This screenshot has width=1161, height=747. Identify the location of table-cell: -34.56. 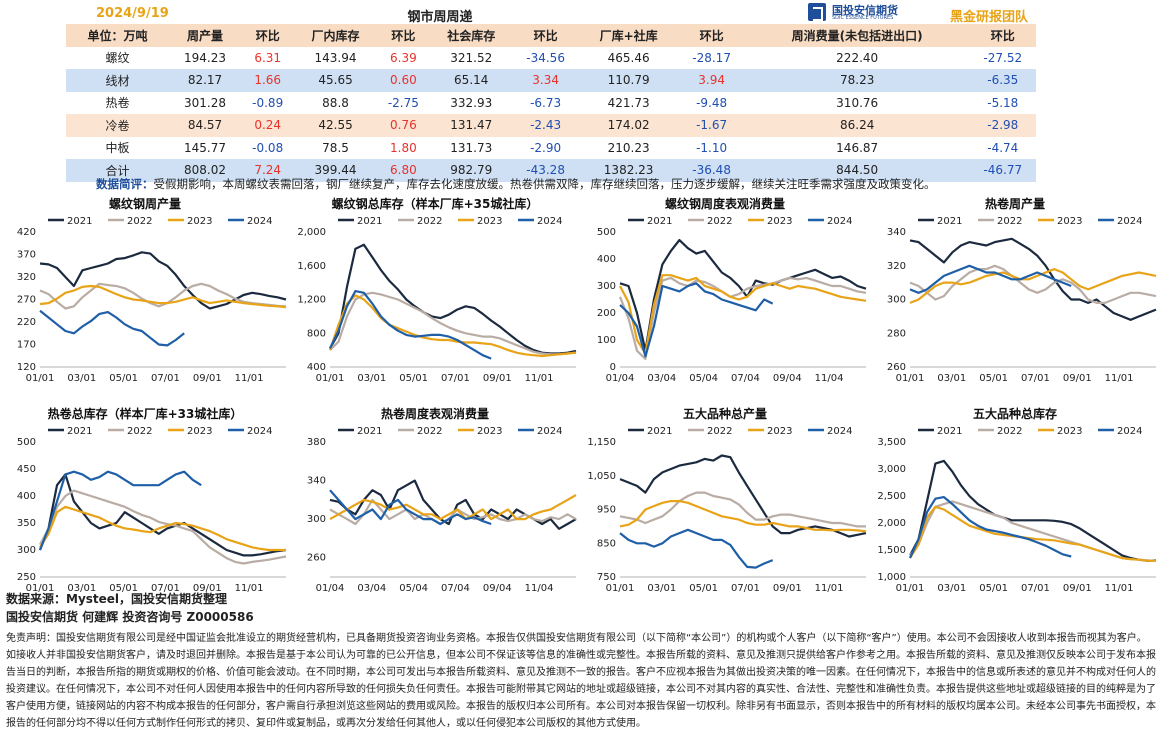
(545, 57).